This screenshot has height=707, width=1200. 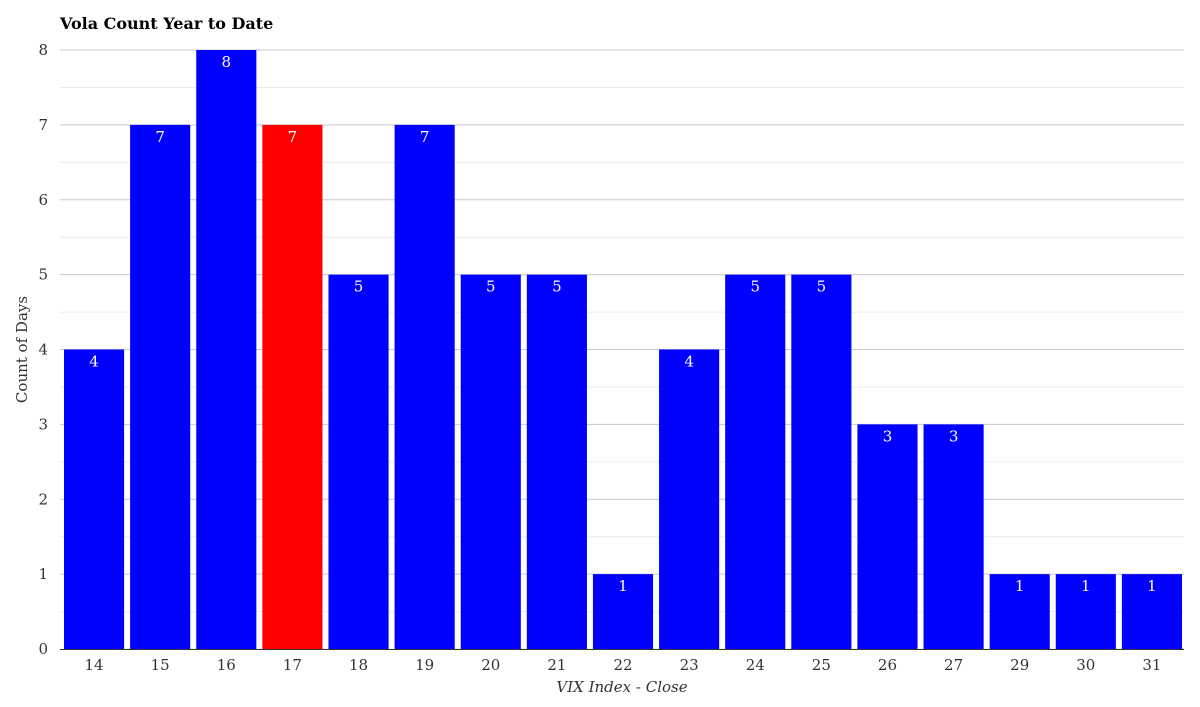 I want to click on y-tick-label: 0, so click(x=43, y=649).